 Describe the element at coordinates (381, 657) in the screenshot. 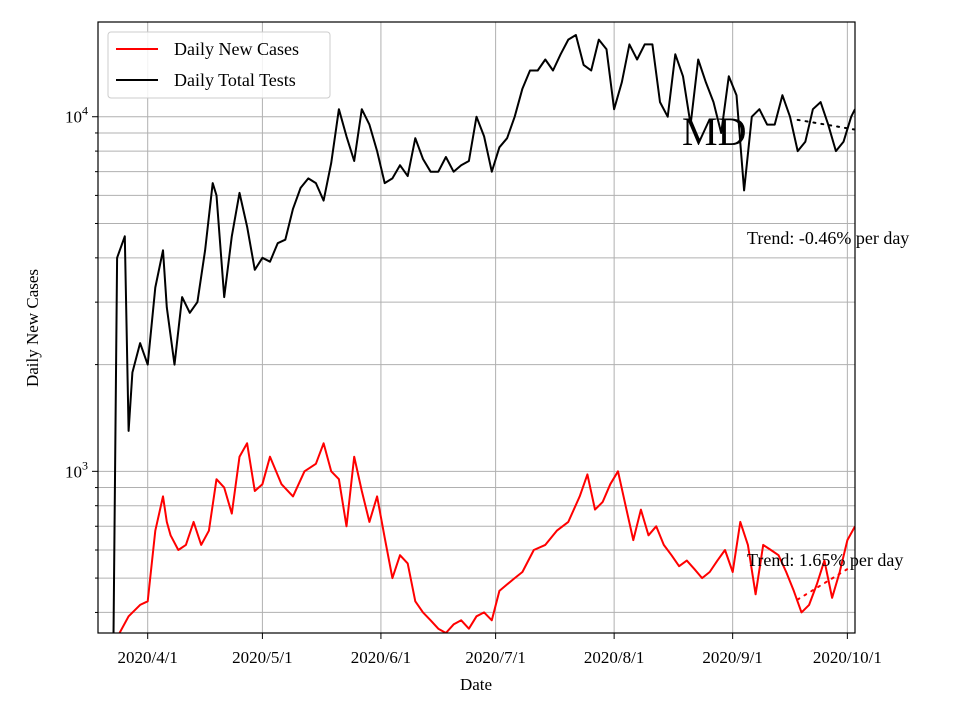

I see `x-tick-label: 2020/6/1` at that location.